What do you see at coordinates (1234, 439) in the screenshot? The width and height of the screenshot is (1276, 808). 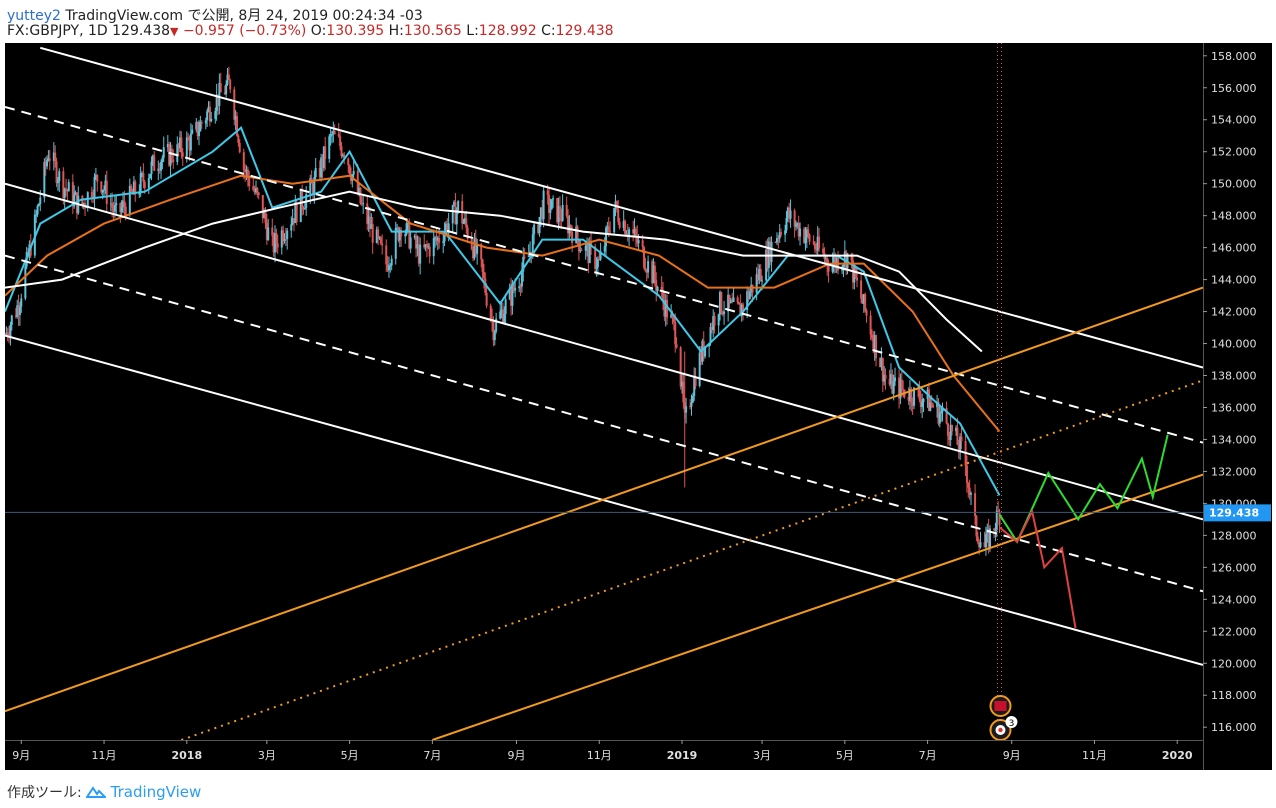 I see `price-tick-label: 134.000` at bounding box center [1234, 439].